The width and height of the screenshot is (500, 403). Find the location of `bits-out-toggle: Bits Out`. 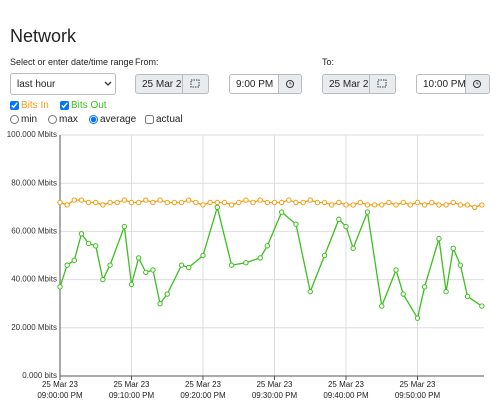

bits-out-toggle: Bits Out is located at coordinates (83, 105).